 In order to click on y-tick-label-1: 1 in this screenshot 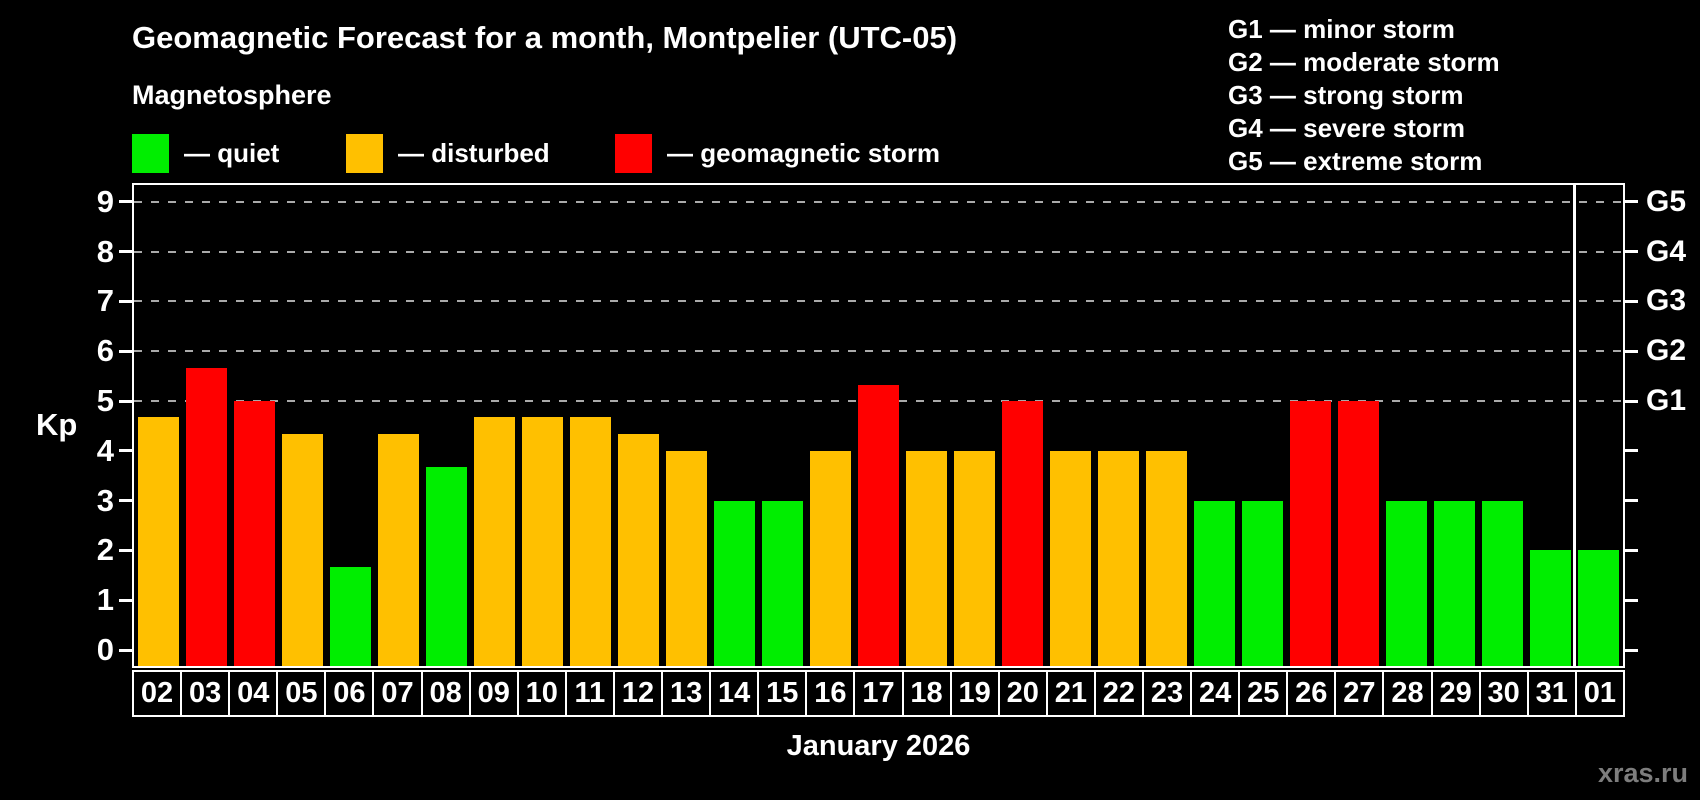, I will do `click(105, 600)`.